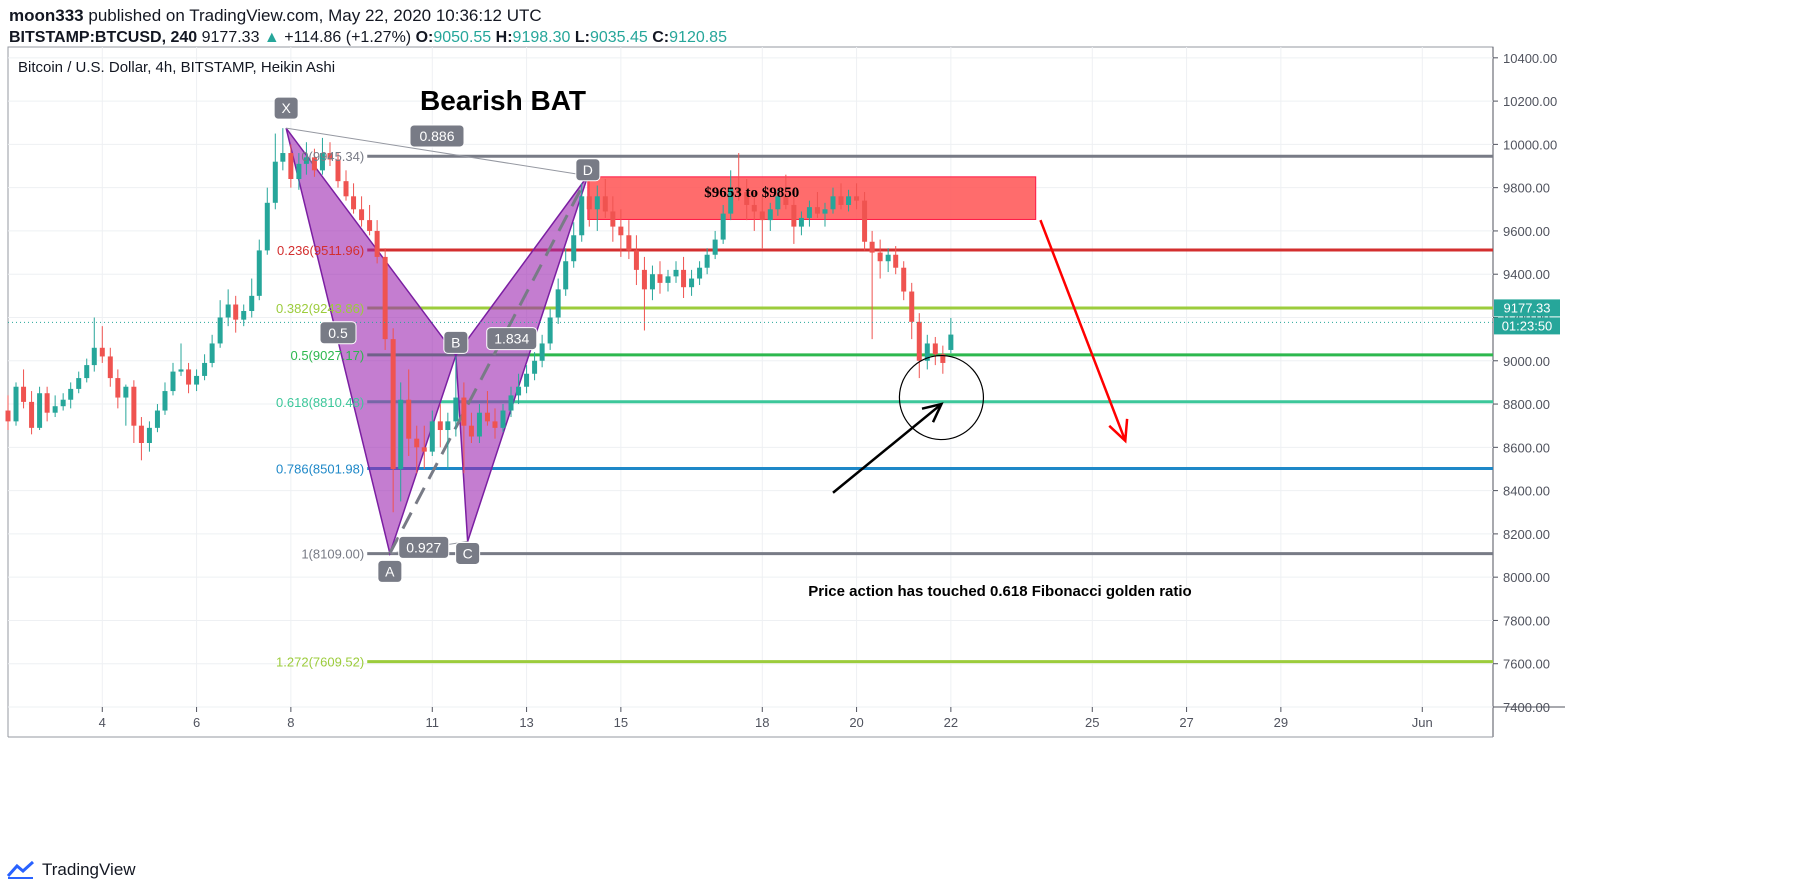 This screenshot has height=895, width=1805. Describe the element at coordinates (762, 722) in the screenshot. I see `time-tick-label: 18` at that location.